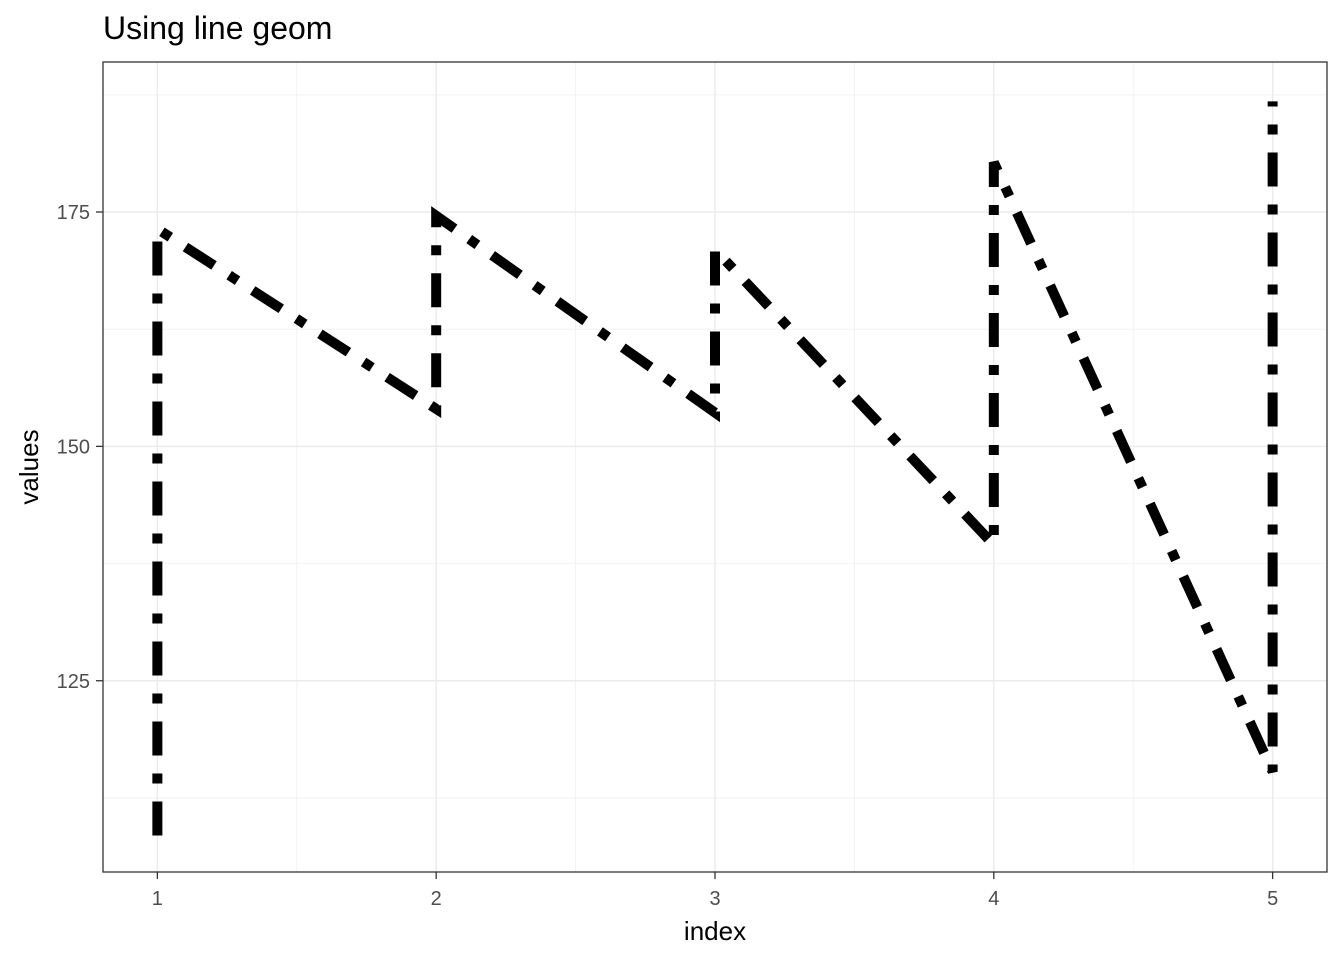  Describe the element at coordinates (73, 447) in the screenshot. I see `y-tick-label: 150` at that location.